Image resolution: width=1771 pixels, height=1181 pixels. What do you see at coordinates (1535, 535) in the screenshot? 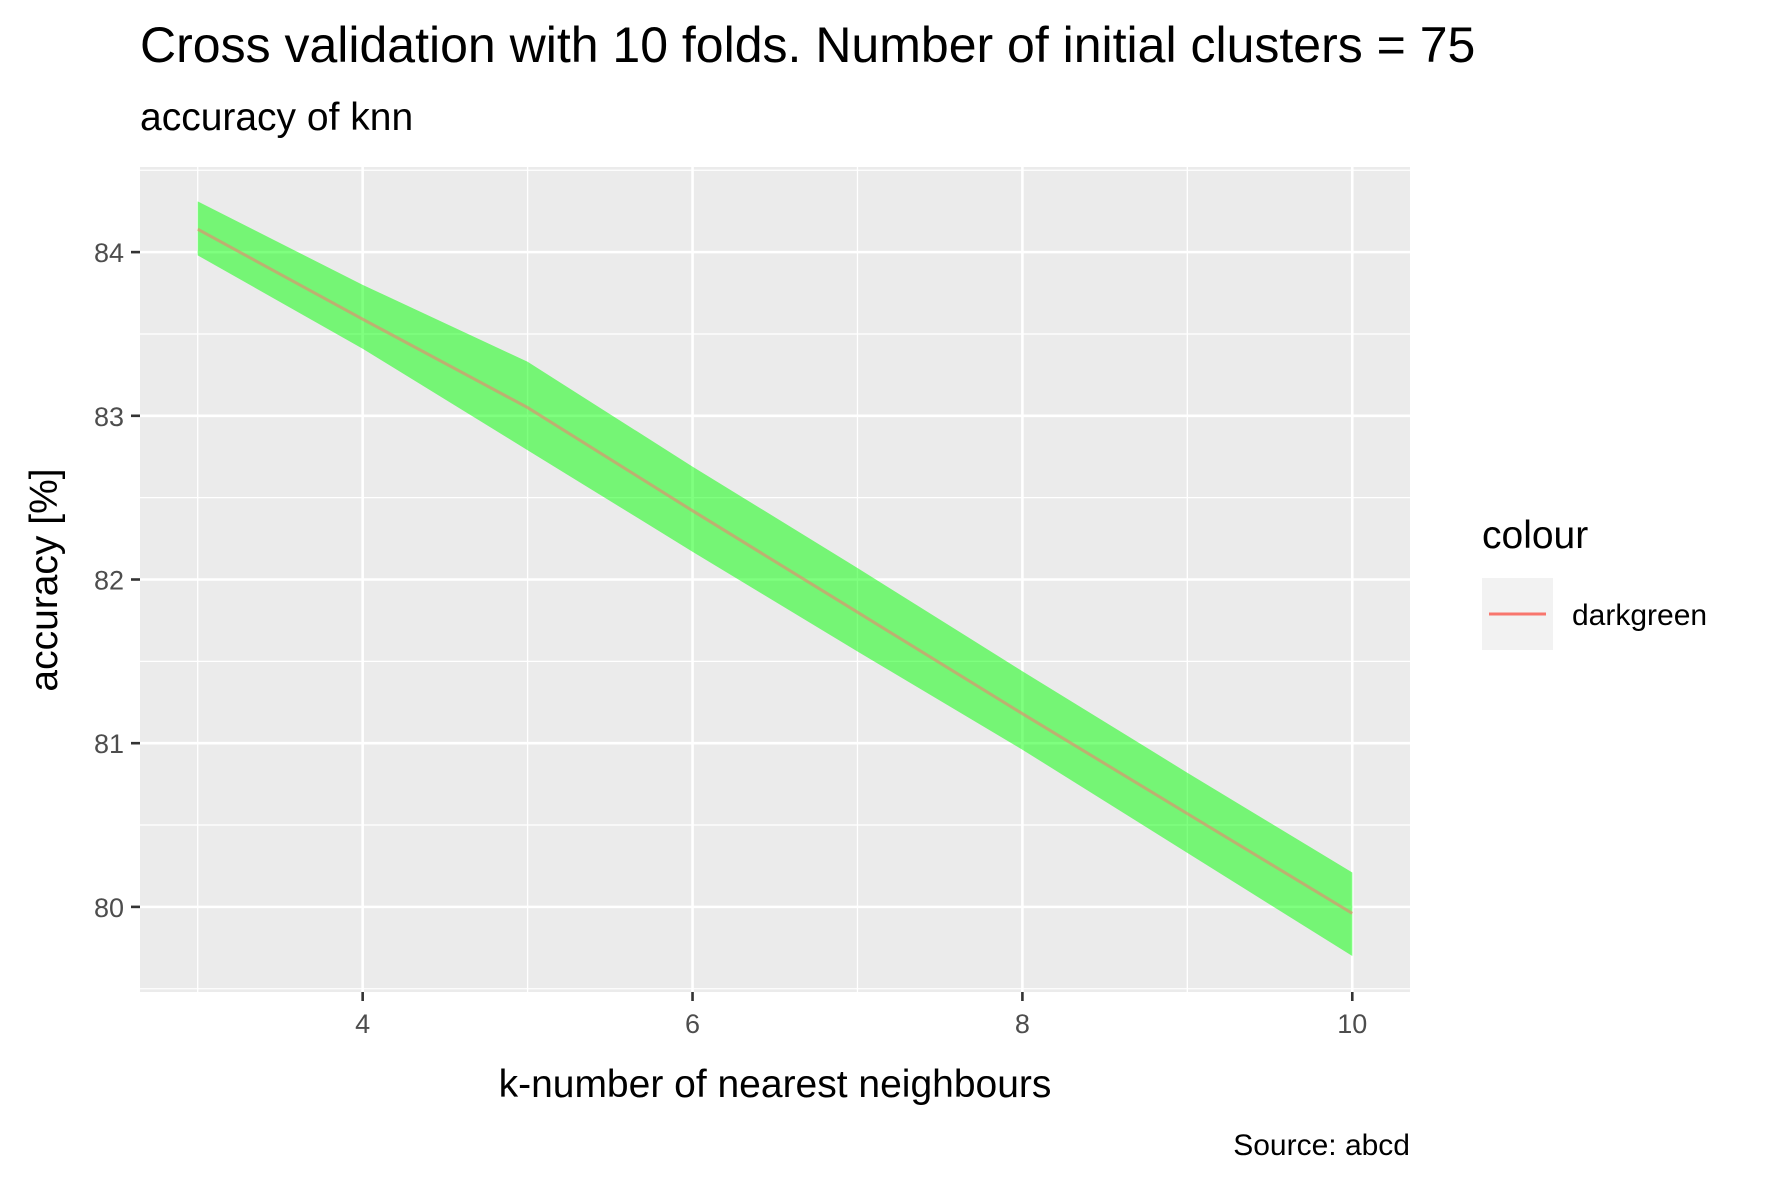
I see `legend-title: colour` at bounding box center [1535, 535].